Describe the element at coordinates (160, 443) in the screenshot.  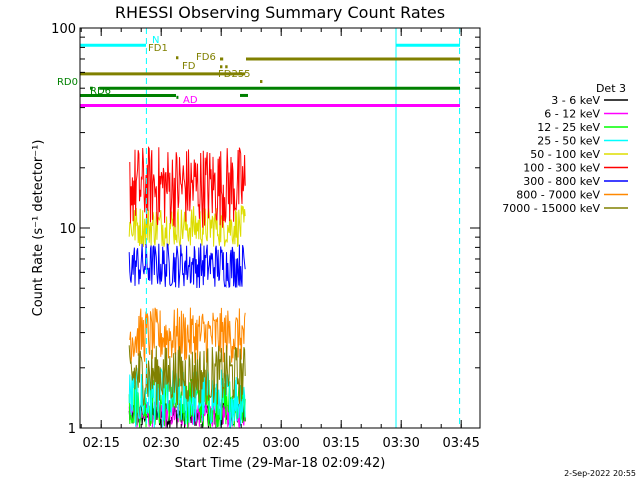
I see `x-tick-label-1: 02:30` at that location.